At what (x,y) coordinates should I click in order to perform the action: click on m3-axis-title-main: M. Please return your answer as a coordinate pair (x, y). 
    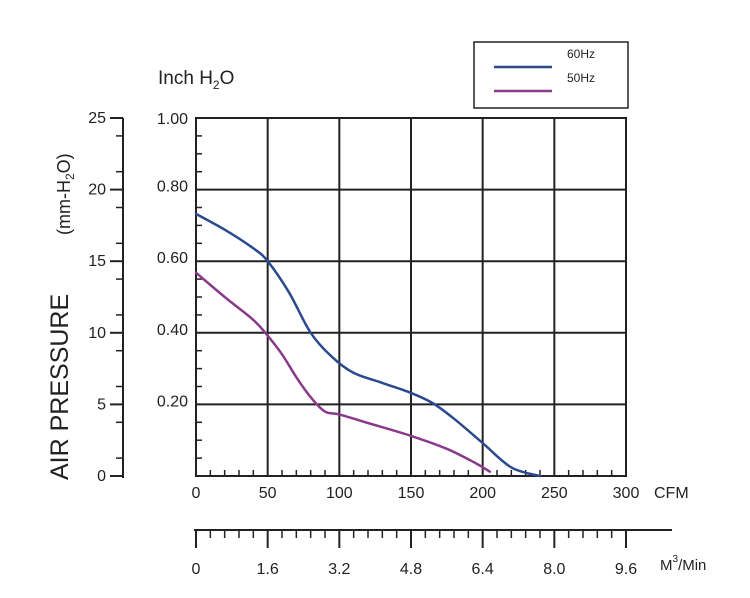
    Looking at the image, I should click on (666, 565).